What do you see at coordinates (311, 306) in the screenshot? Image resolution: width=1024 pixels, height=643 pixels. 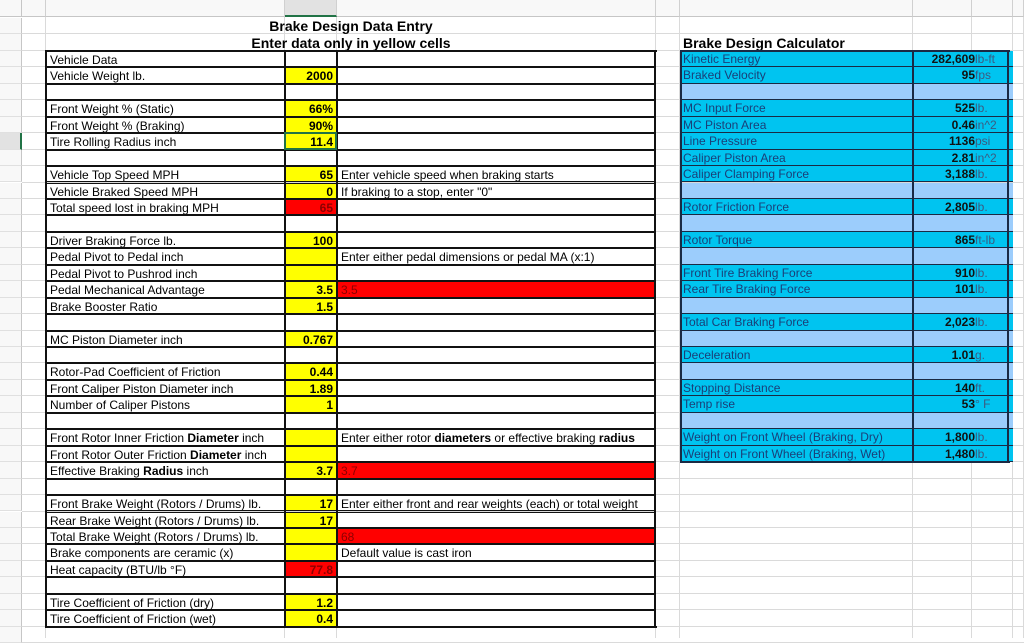 I see `input-cell-c18: 1.5` at bounding box center [311, 306].